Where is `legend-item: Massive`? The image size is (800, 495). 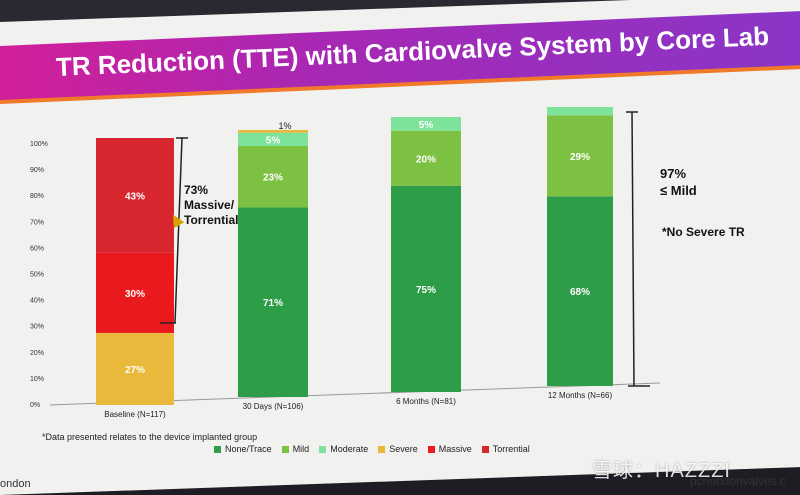
legend-item: Massive is located at coordinates (449, 449).